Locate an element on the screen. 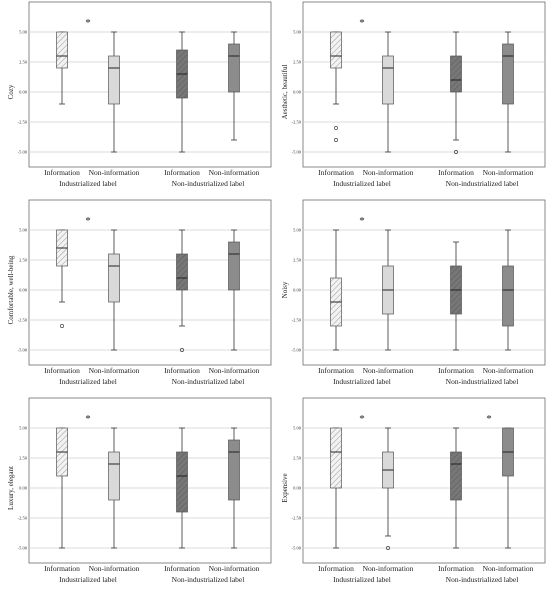 The width and height of the screenshot is (550, 597). y-axis-label: Luxury, elegant is located at coordinates (11, 488).